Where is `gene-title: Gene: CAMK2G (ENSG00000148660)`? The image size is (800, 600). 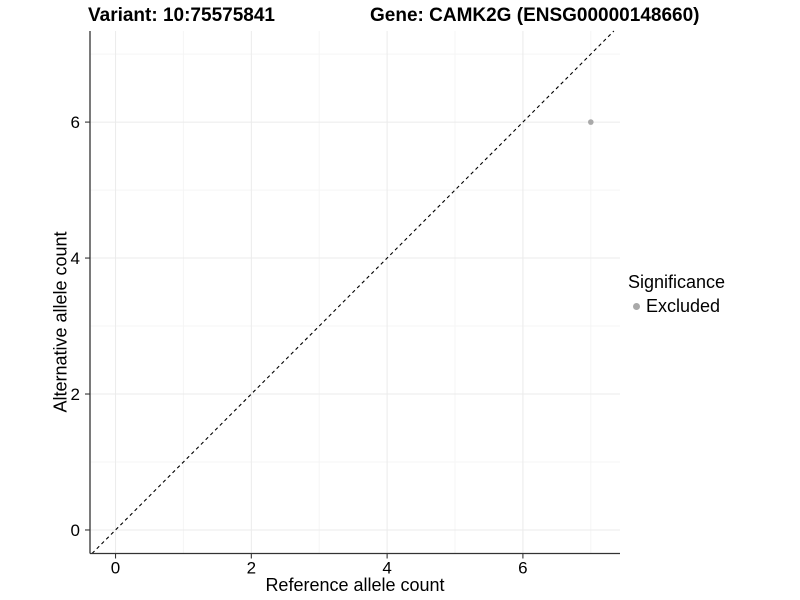
gene-title: Gene: CAMK2G (ENSG00000148660) is located at coordinates (535, 15).